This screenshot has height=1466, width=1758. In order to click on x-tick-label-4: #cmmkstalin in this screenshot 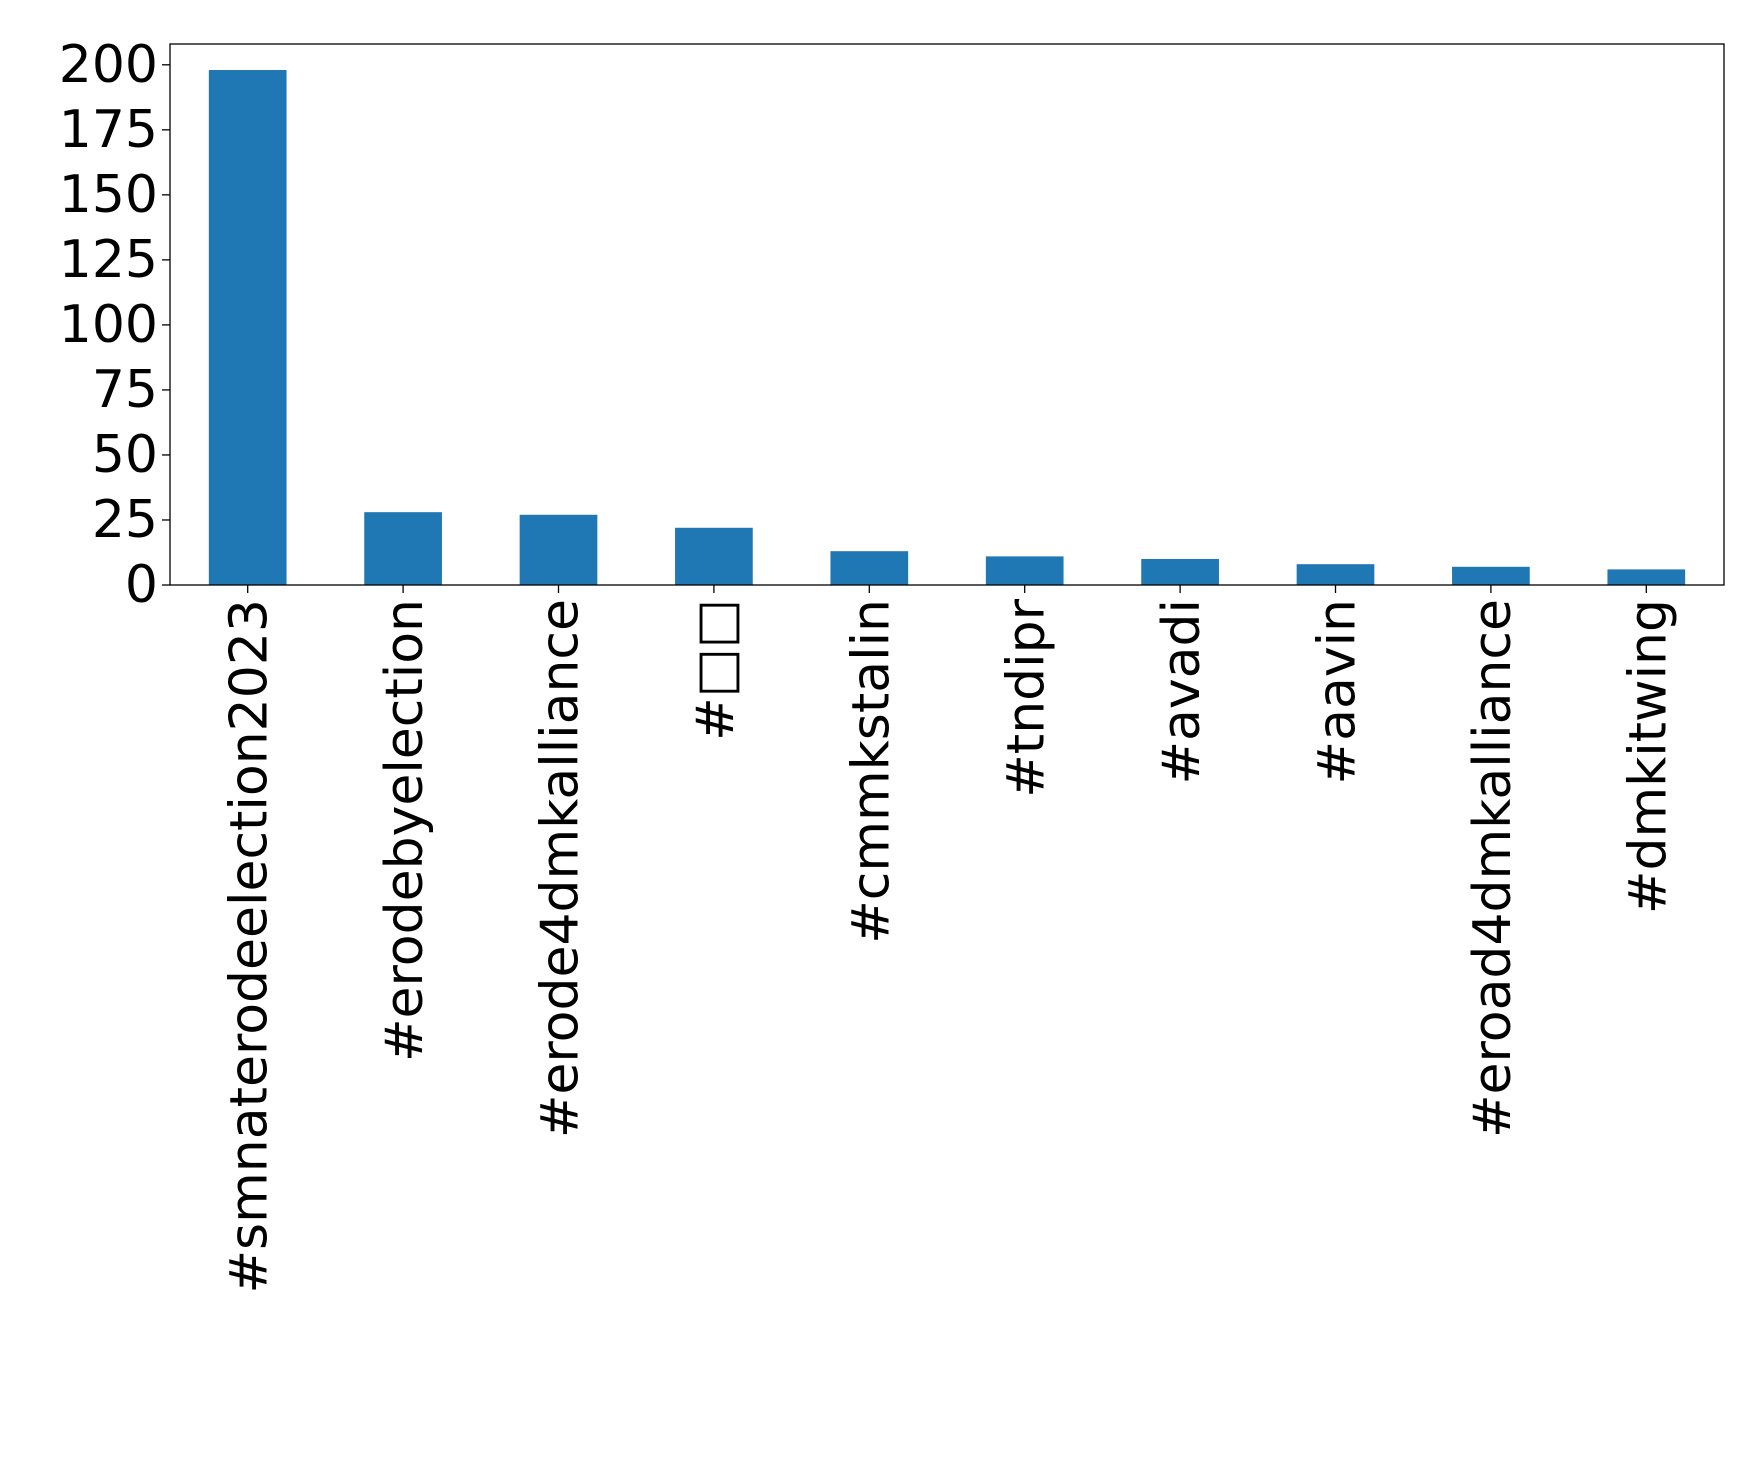, I will do `click(871, 771)`.